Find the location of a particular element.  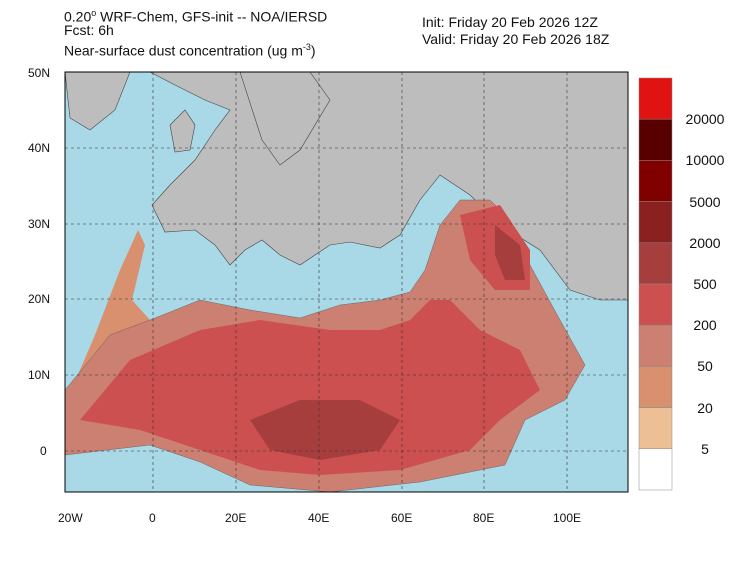

lon-label: 60E is located at coordinates (402, 518).